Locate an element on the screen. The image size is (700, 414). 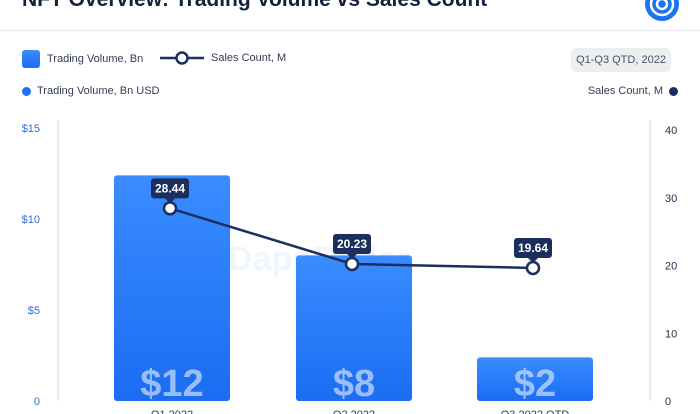
legend-item-sales: Sales Count, M is located at coordinates (223, 58).